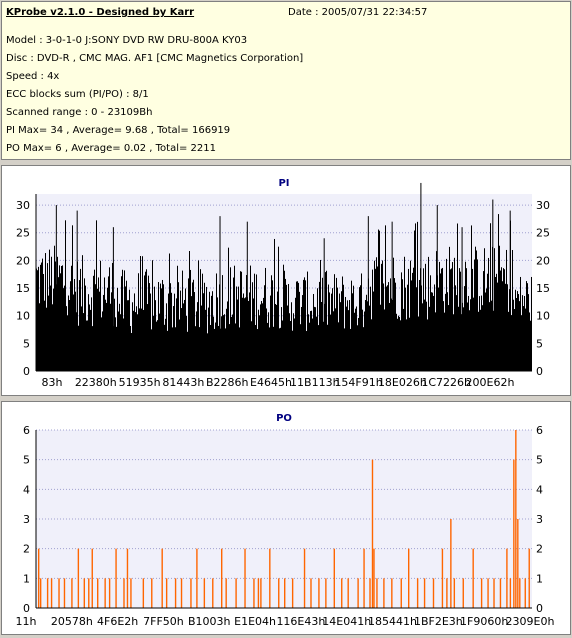 Image resolution: width=572 pixels, height=638 pixels. I want to click on pi-x-tick-label: 200E62h, so click(490, 382).